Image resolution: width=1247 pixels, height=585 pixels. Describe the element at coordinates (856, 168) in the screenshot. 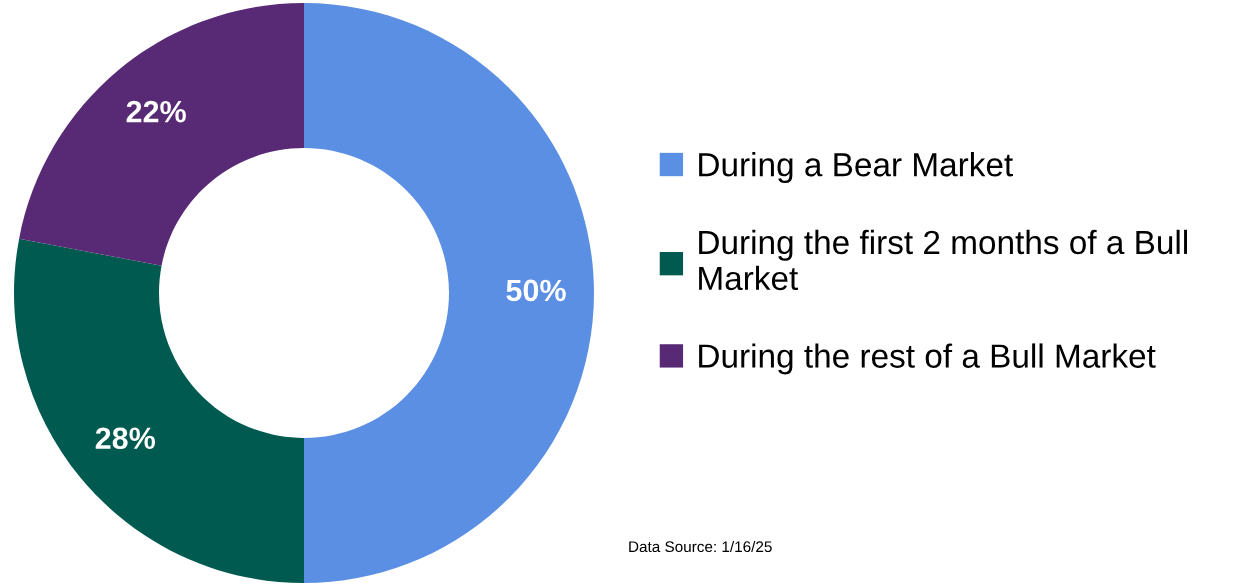

I see `legend-label: During a Bear Market` at that location.